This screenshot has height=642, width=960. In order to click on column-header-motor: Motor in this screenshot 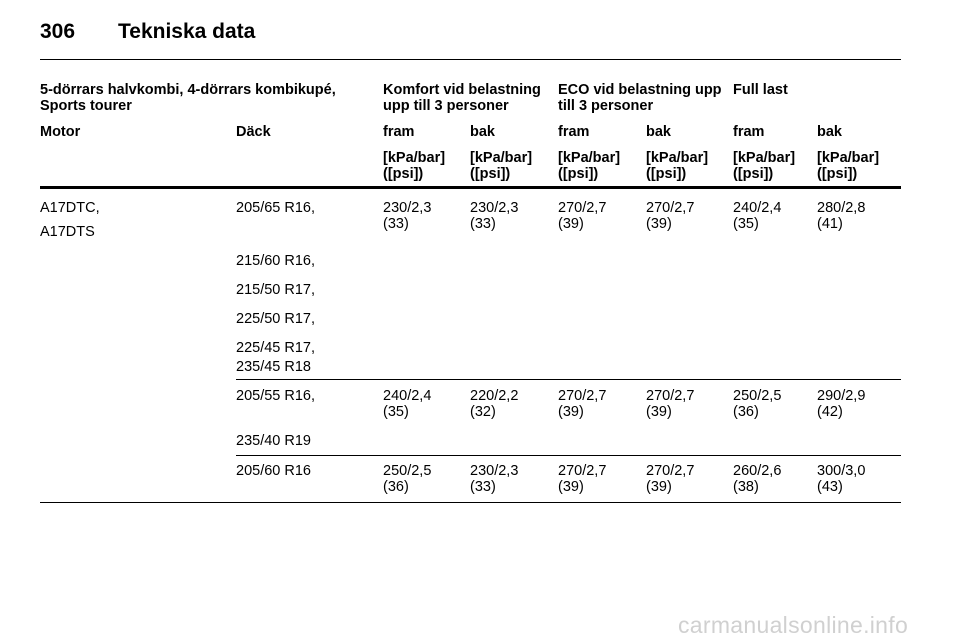, I will do `click(60, 132)`.